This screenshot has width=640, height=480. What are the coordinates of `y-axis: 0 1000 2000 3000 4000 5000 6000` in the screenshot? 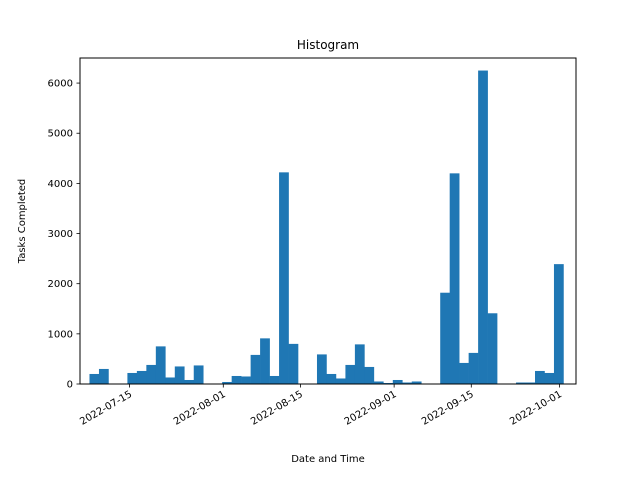 It's located at (64, 235).